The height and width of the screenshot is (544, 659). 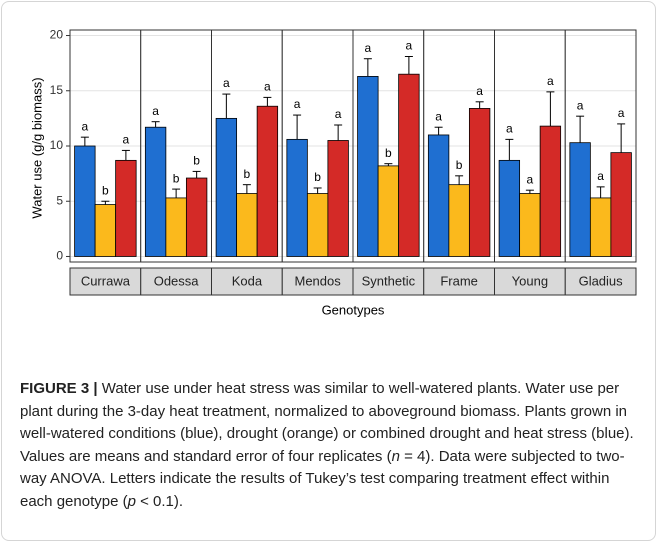 I want to click on facet-label: Young, so click(x=530, y=280).